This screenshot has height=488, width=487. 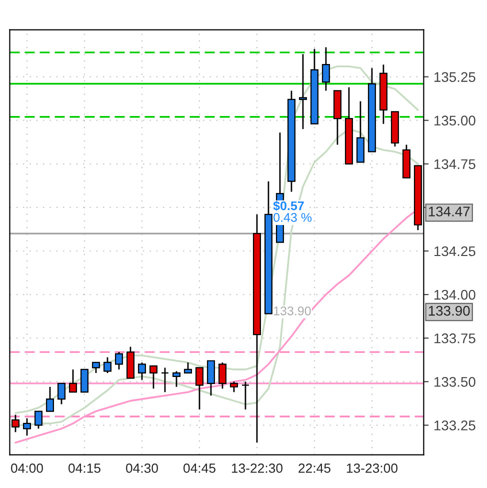 I want to click on x-tick-label: 13-22:30, so click(x=257, y=468).